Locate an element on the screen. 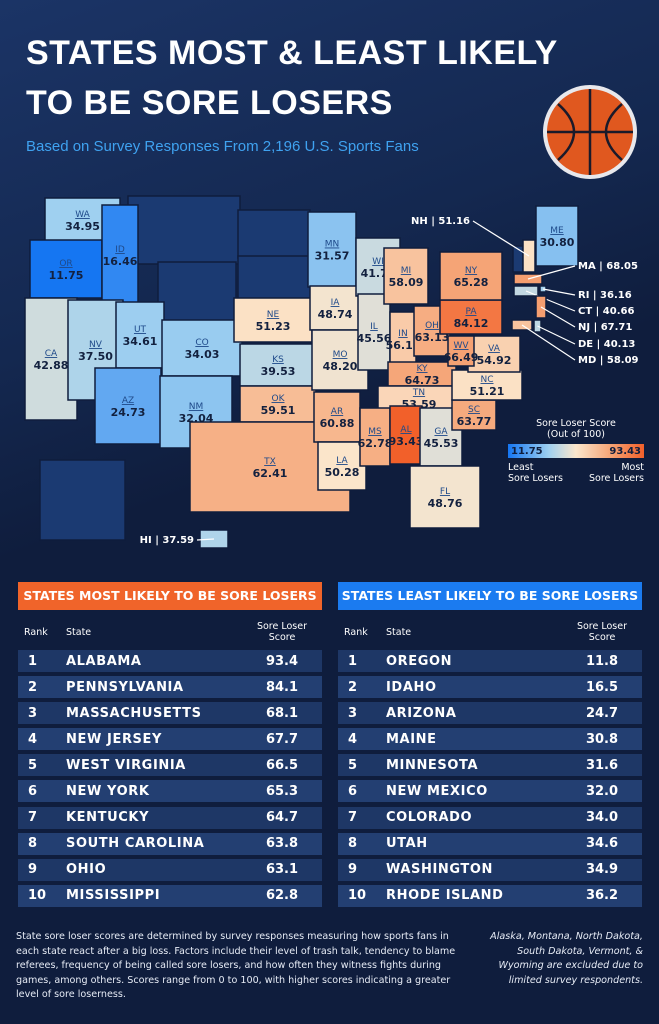 The image size is (659, 1024). state-value-label: 37.50 is located at coordinates (95, 356).